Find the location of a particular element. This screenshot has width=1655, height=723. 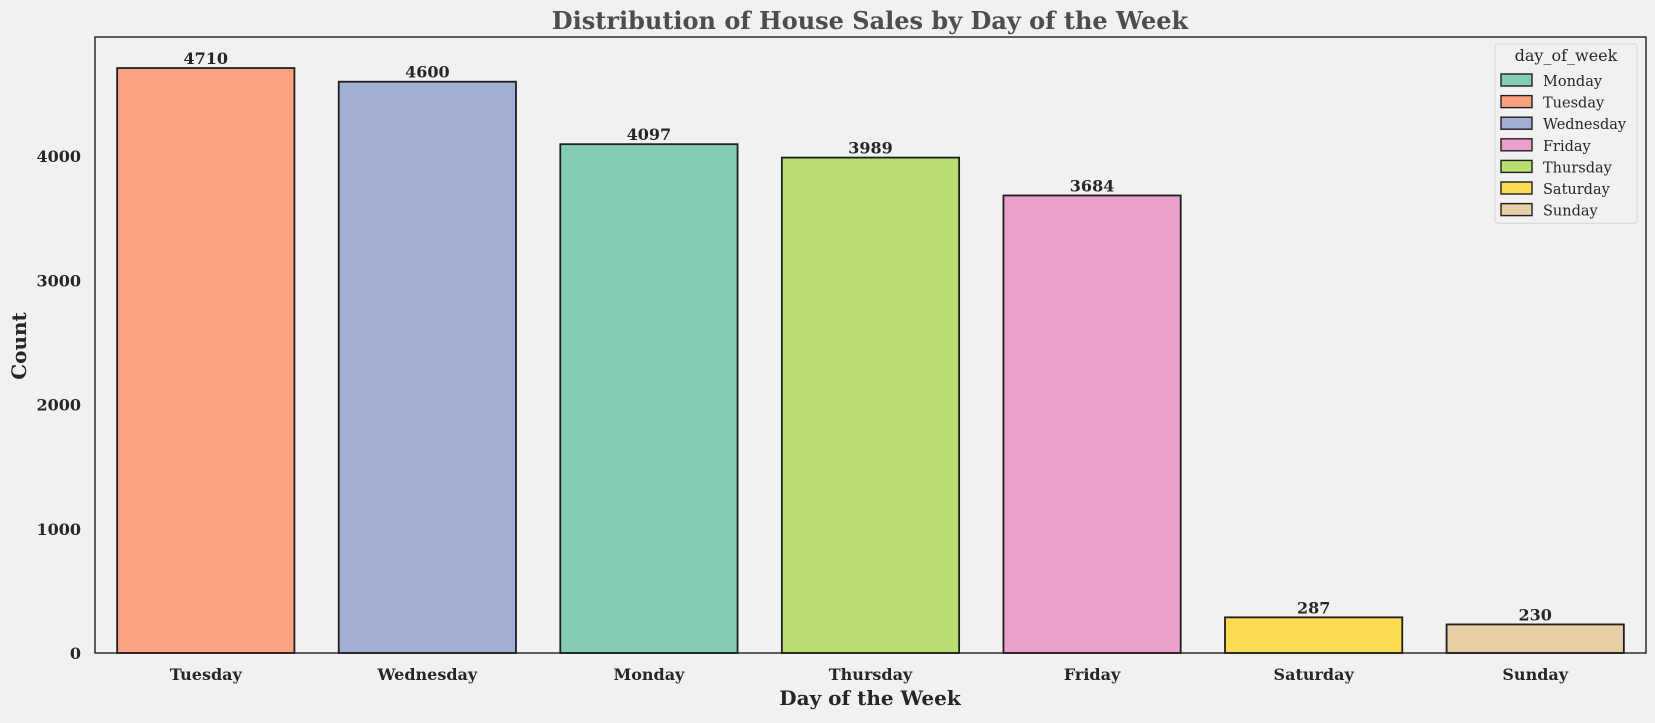

legend-entry-label: Sunday is located at coordinates (1571, 212).